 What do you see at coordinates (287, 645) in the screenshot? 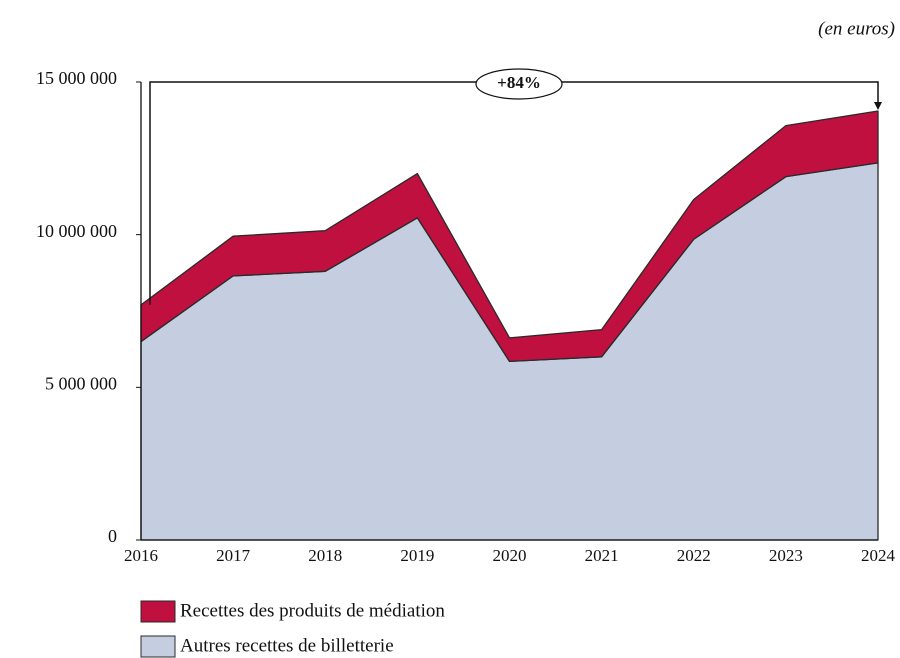
I see `legend-label: Autres recettes de billetterie` at bounding box center [287, 645].